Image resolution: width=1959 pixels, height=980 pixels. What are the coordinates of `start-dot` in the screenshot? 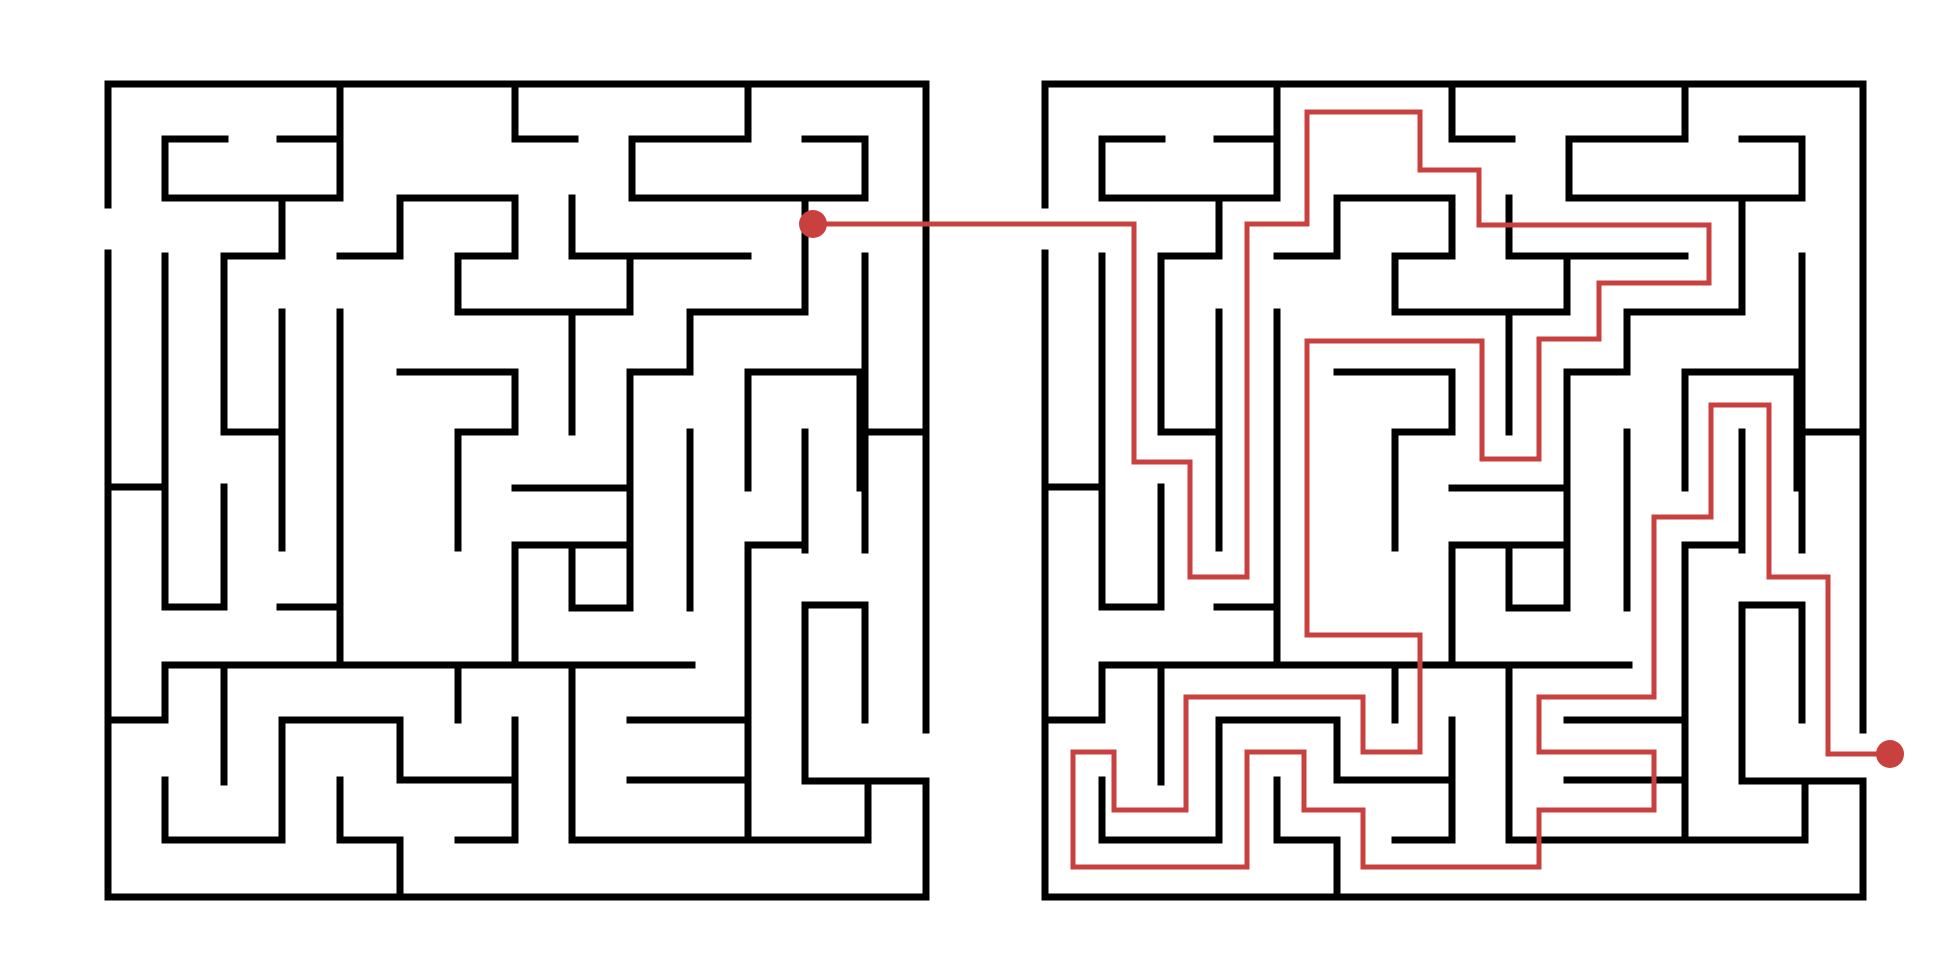 It's located at (813, 224).